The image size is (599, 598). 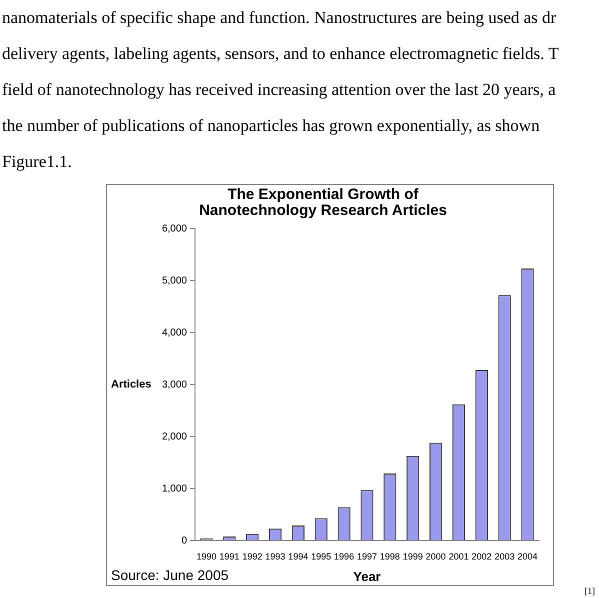 What do you see at coordinates (131, 384) in the screenshot?
I see `y-axis-title: Articles` at bounding box center [131, 384].